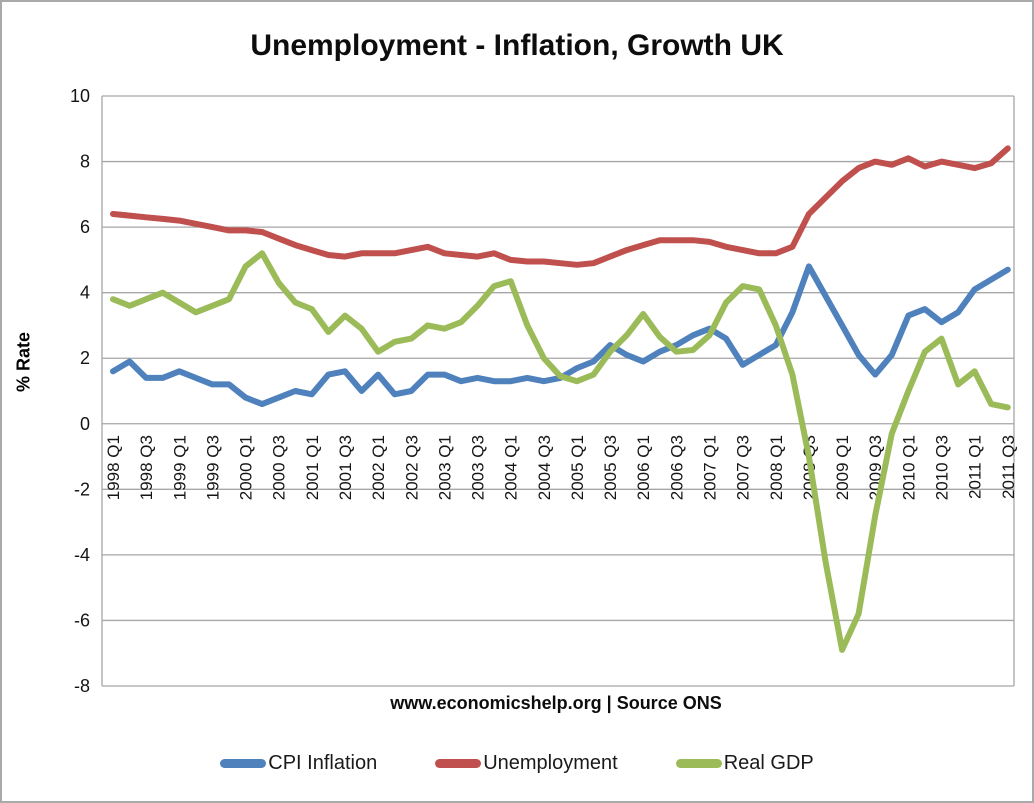 The width and height of the screenshot is (1034, 803). I want to click on x-tick-label: 2002 Q3, so click(411, 467).